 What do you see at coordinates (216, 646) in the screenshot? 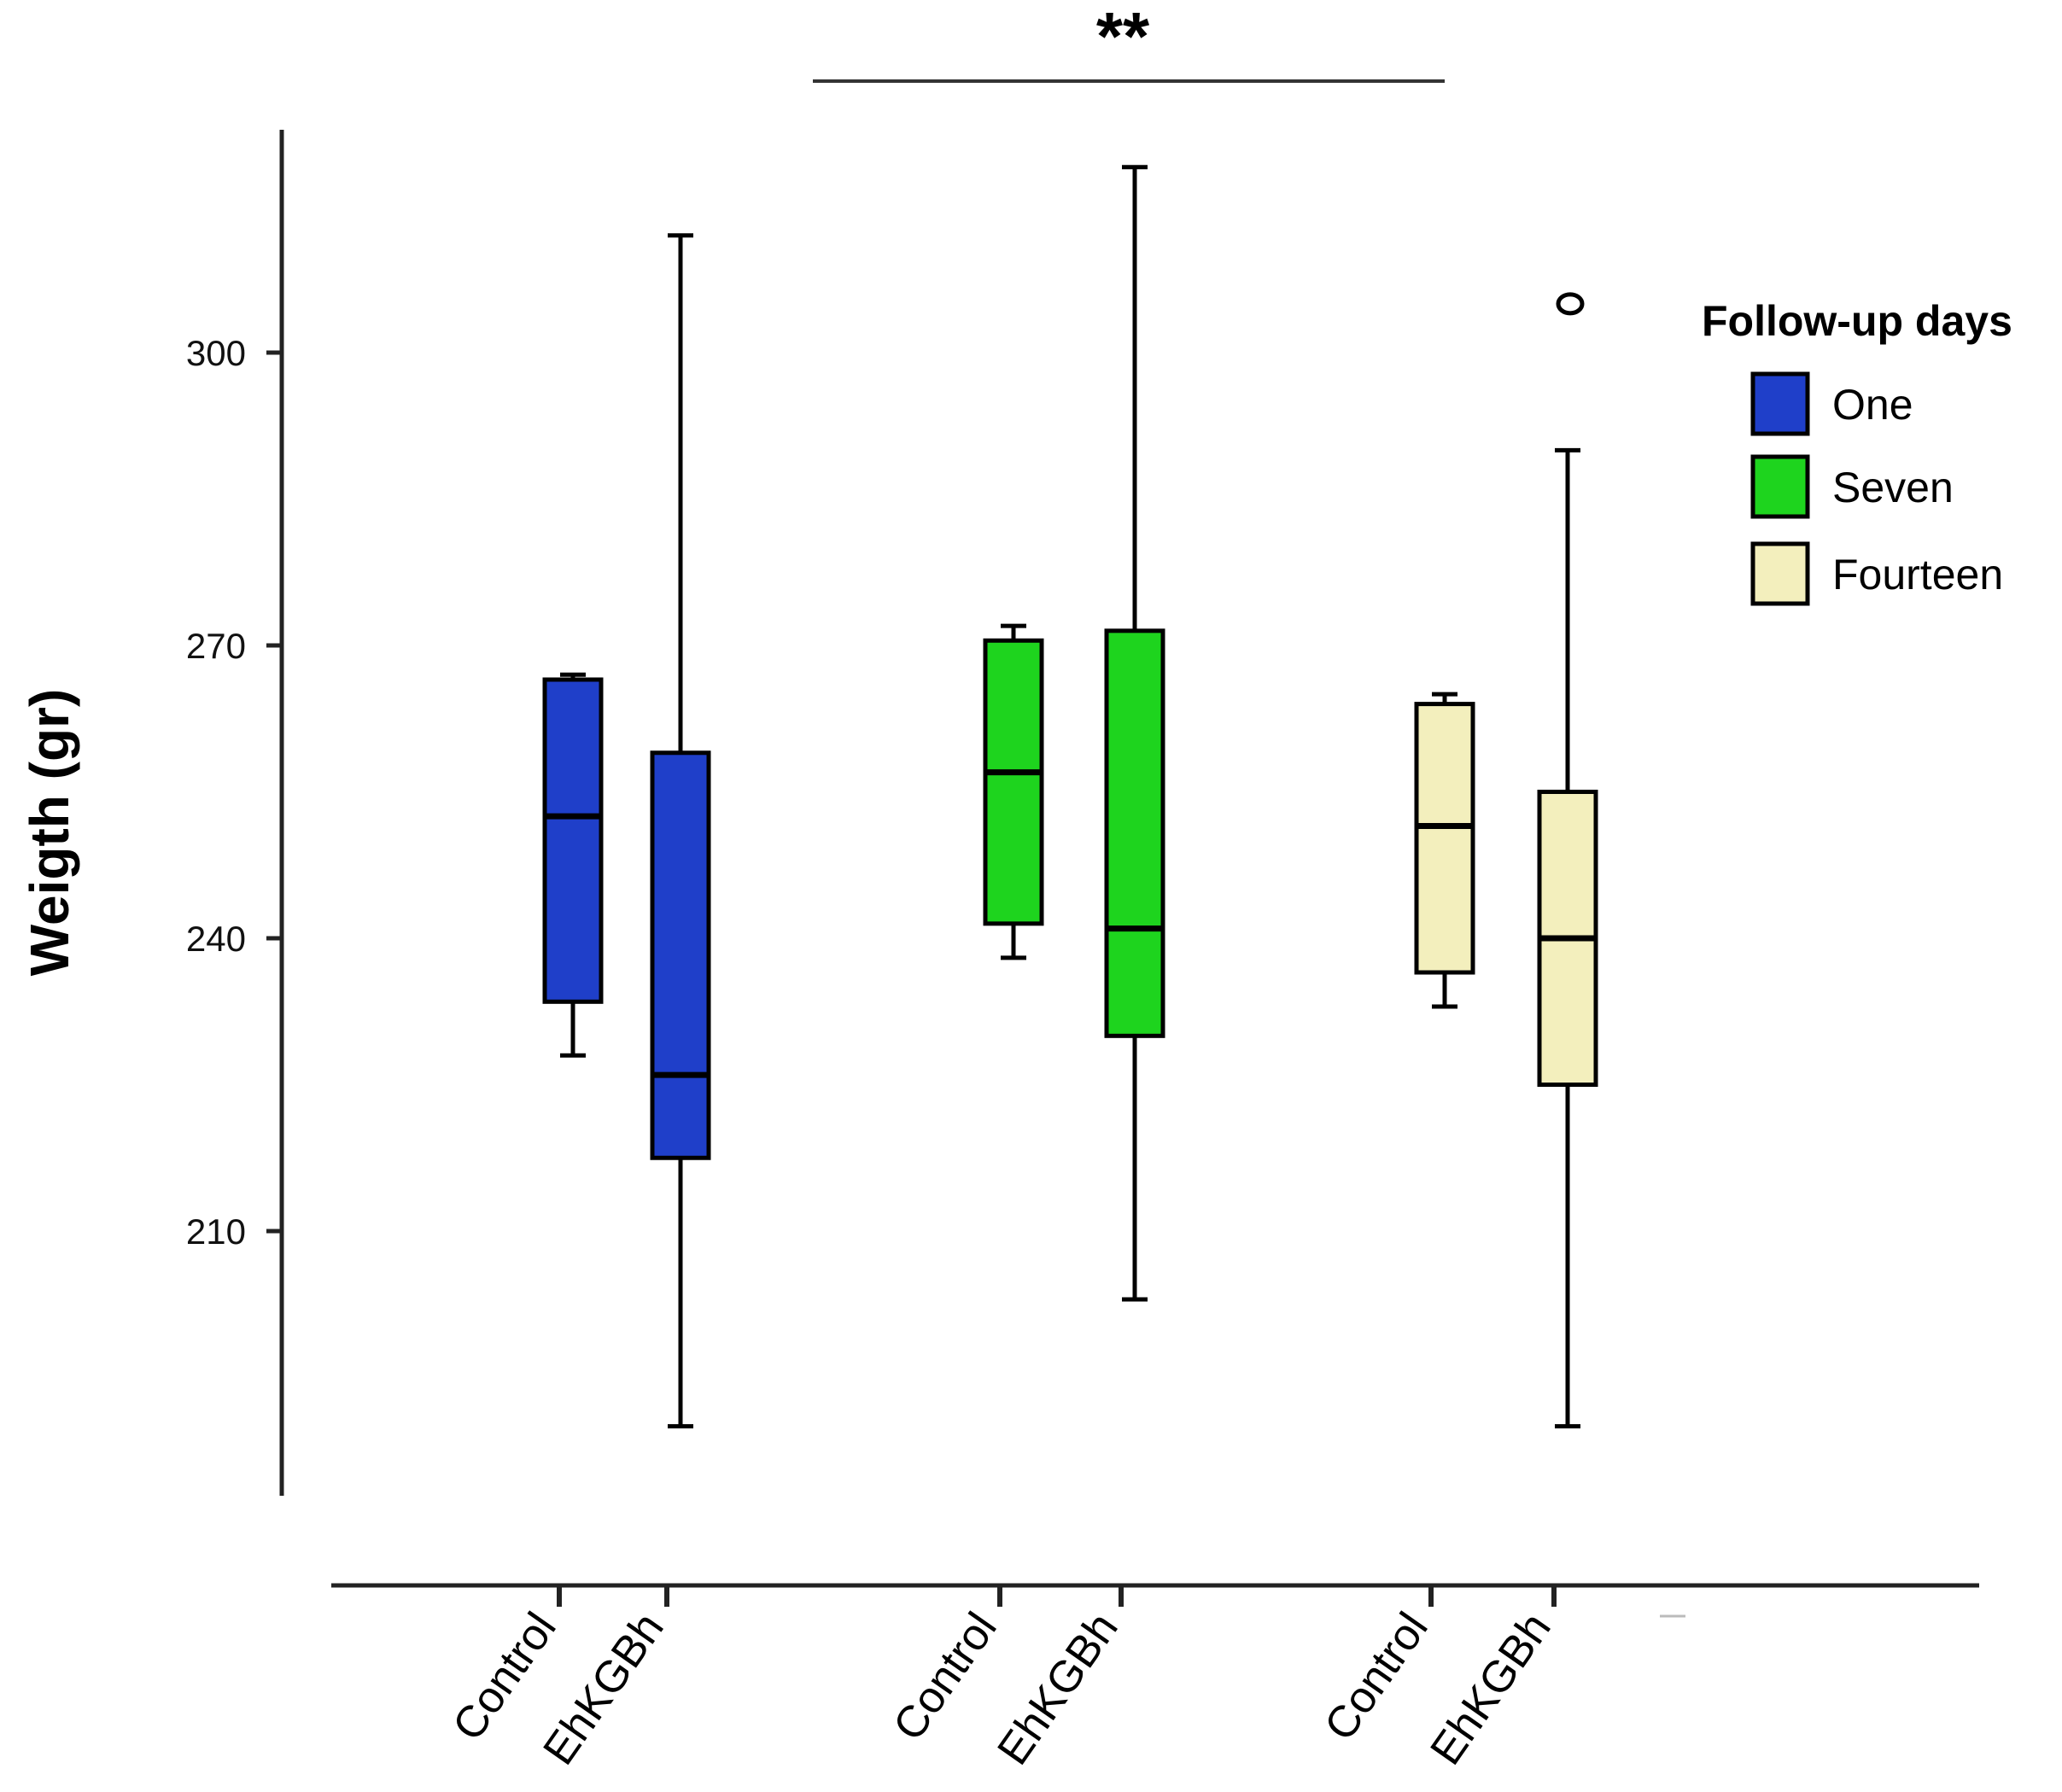
I see `y-tick-label: 270` at bounding box center [216, 646].